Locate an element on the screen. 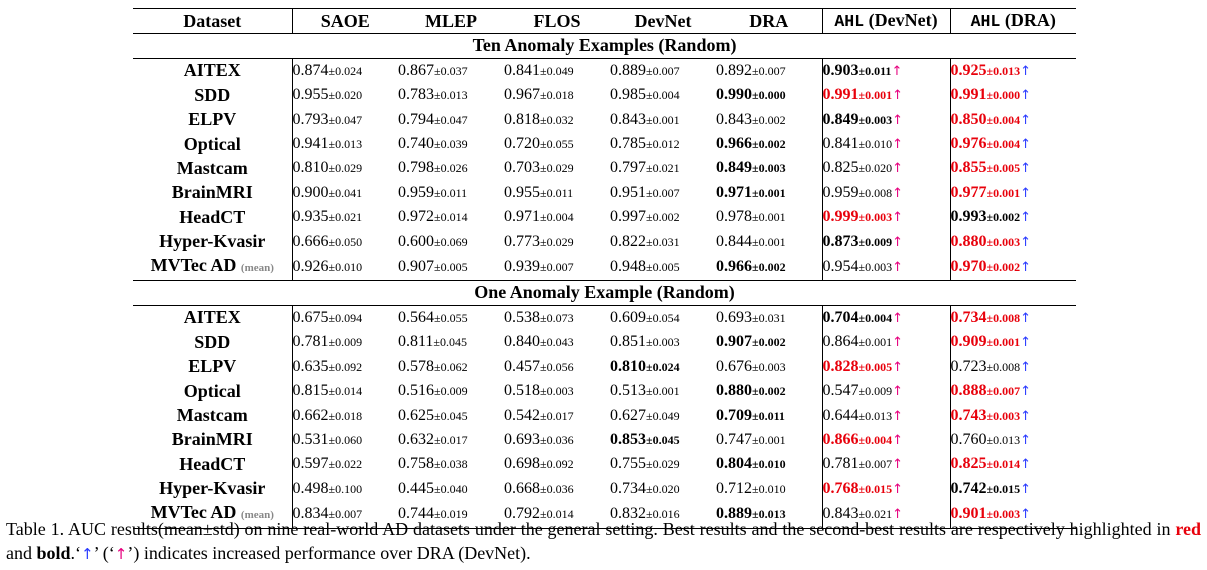  mean-value: 0.760 is located at coordinates (968, 439).